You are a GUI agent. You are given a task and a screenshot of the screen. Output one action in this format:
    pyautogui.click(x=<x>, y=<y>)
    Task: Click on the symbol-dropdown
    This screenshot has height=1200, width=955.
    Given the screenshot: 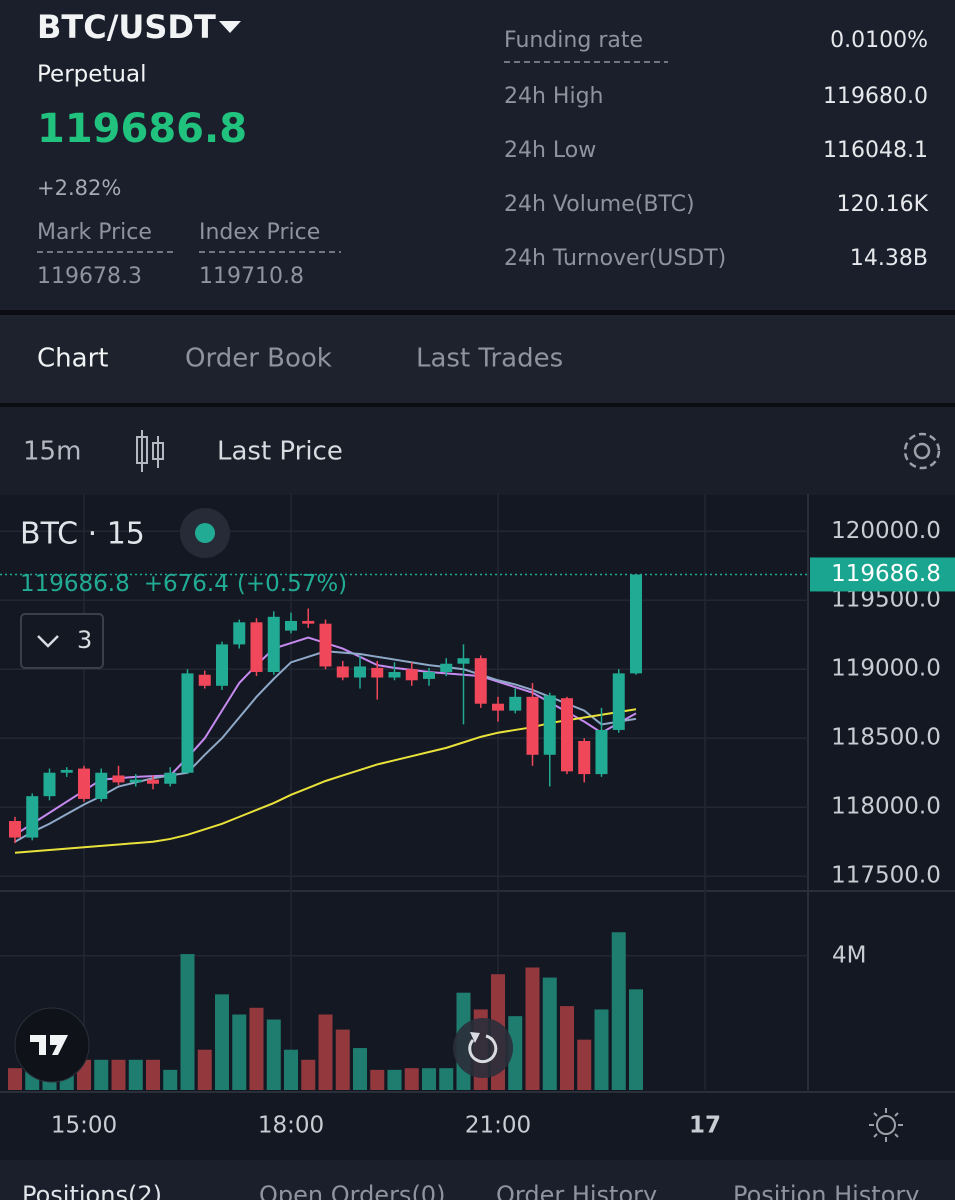 What is the action you would take?
    pyautogui.click(x=230, y=27)
    